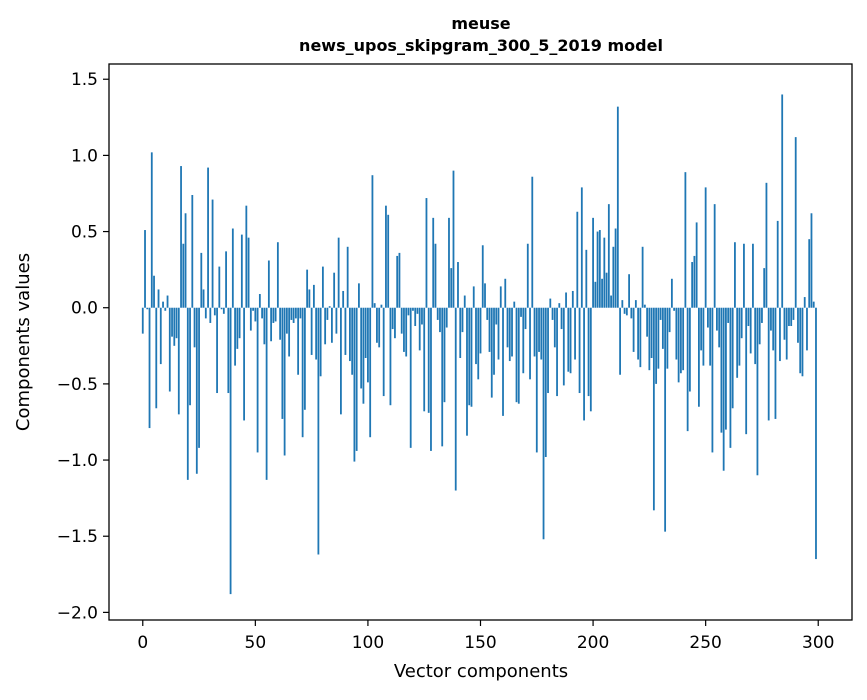 The height and width of the screenshot is (700, 867). What do you see at coordinates (84, 309) in the screenshot?
I see `y-tick-label: 0.0` at bounding box center [84, 309].